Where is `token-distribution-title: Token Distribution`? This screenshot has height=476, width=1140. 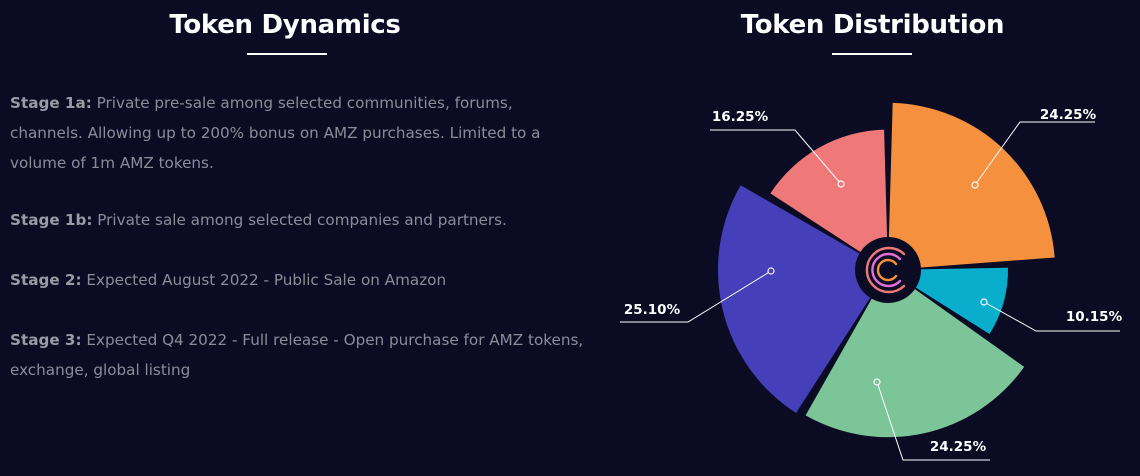
token-distribution-title: Token Distribution is located at coordinates (872, 25).